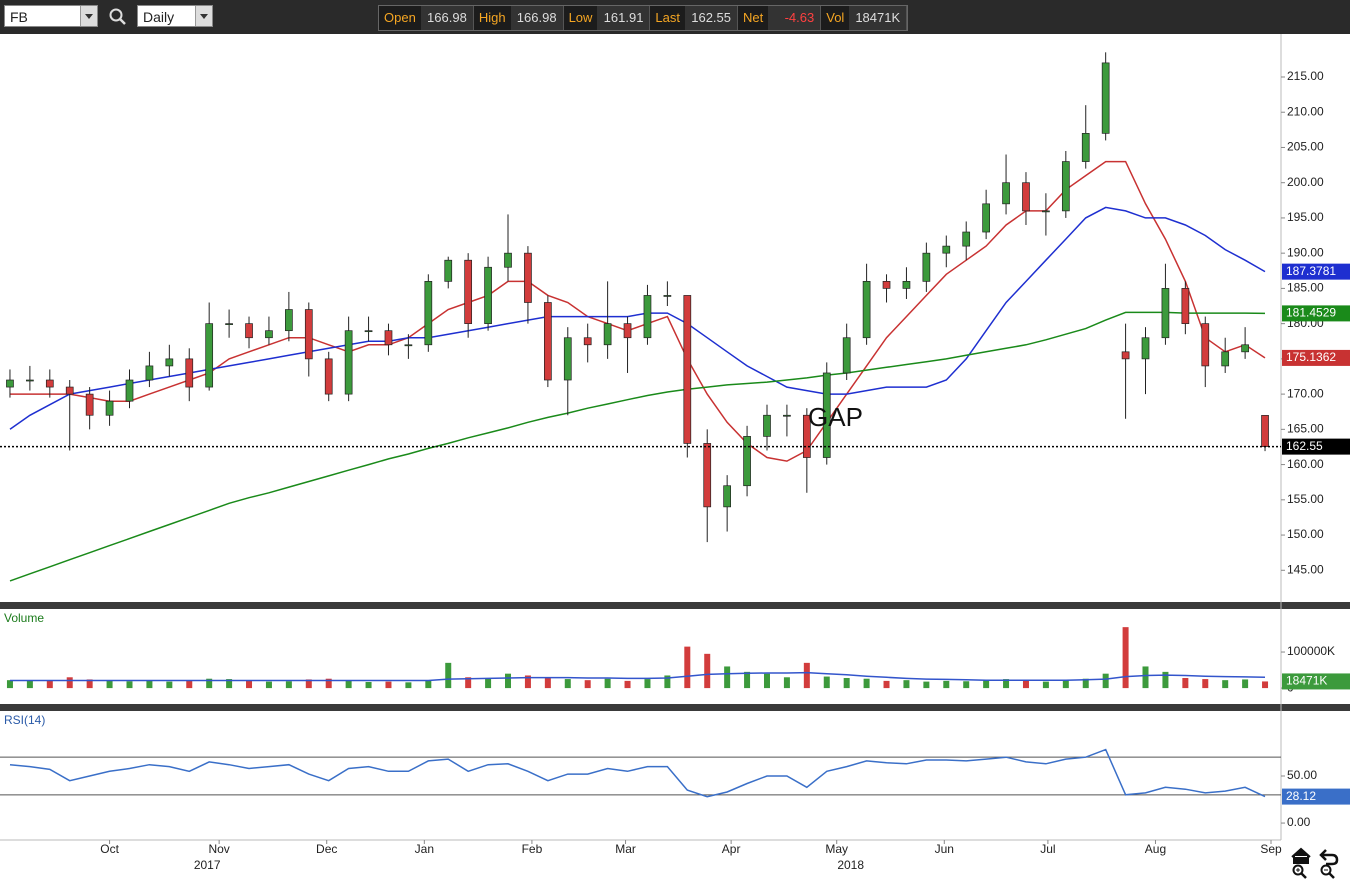 The height and width of the screenshot is (881, 1350). What do you see at coordinates (109, 849) in the screenshot?
I see `x-tick-label: Oct` at bounding box center [109, 849].